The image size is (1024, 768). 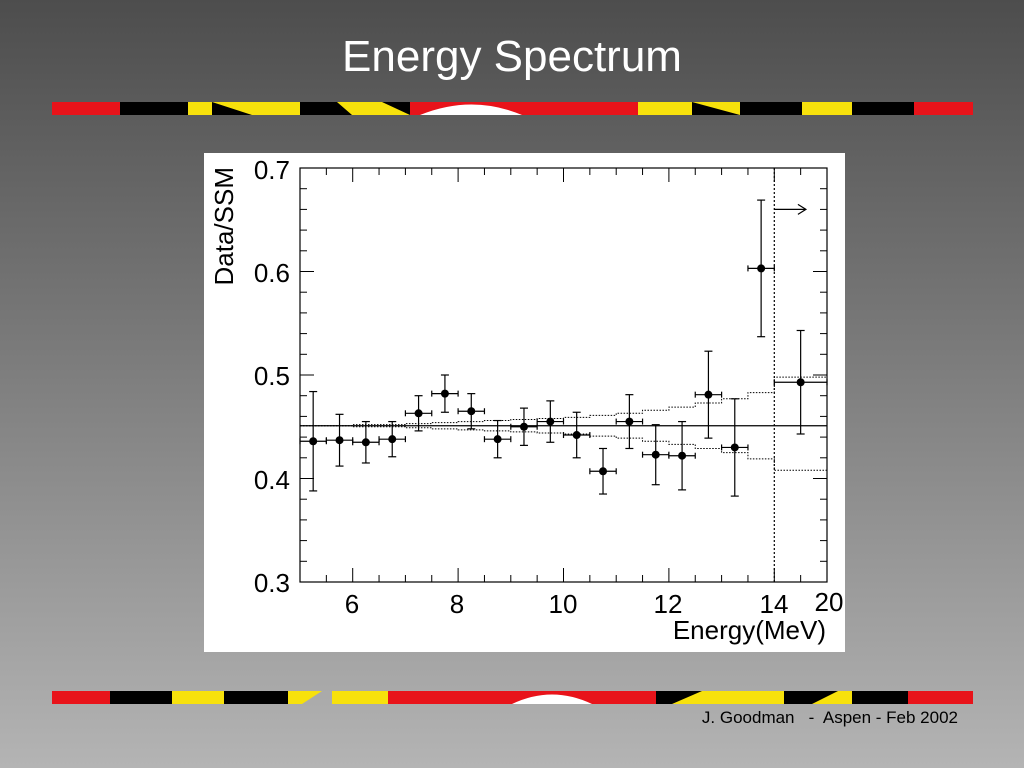 I want to click on y-tick-label: 0.7, so click(x=272, y=170).